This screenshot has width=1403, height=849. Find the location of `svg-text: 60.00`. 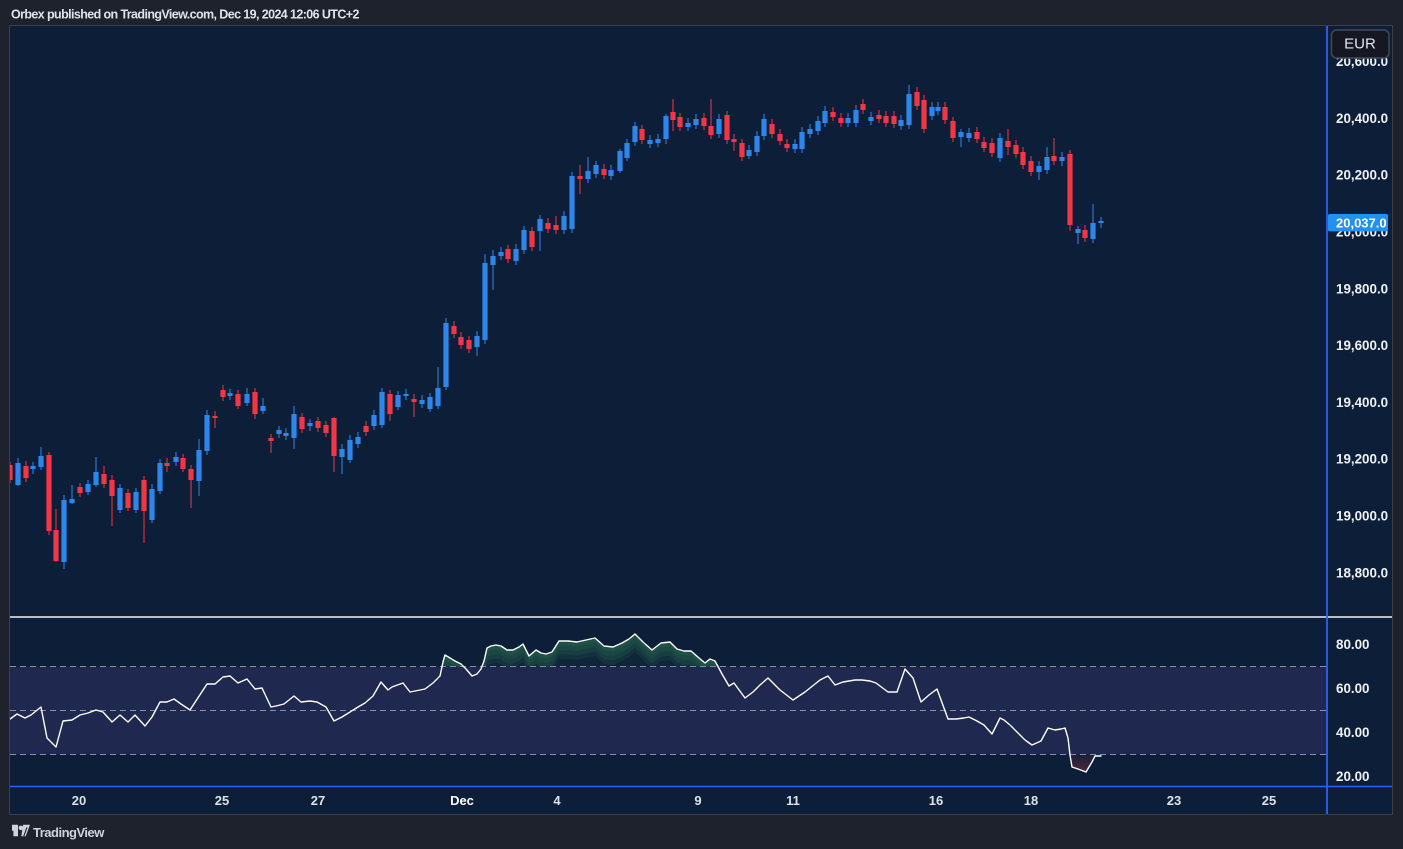

svg-text: 60.00 is located at coordinates (1353, 688).